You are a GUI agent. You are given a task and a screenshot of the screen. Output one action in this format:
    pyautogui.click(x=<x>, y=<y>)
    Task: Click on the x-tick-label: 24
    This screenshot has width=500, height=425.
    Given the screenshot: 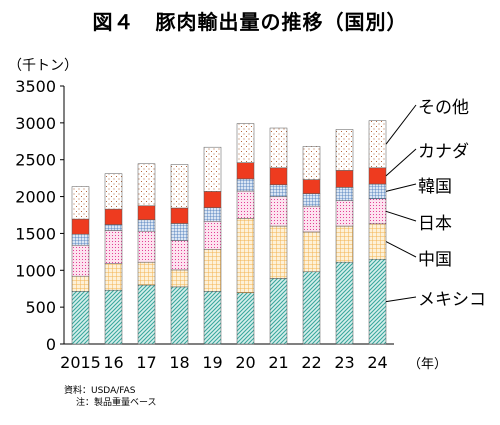 What is the action you would take?
    pyautogui.click(x=377, y=362)
    